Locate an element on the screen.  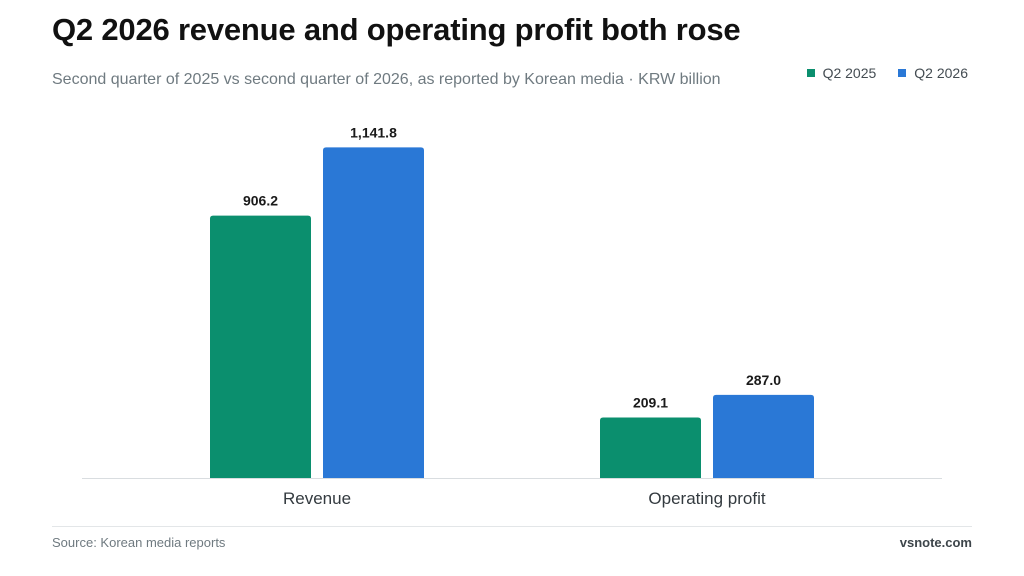
data-label-revenue-q2-2025: 906.2 is located at coordinates (260, 201).